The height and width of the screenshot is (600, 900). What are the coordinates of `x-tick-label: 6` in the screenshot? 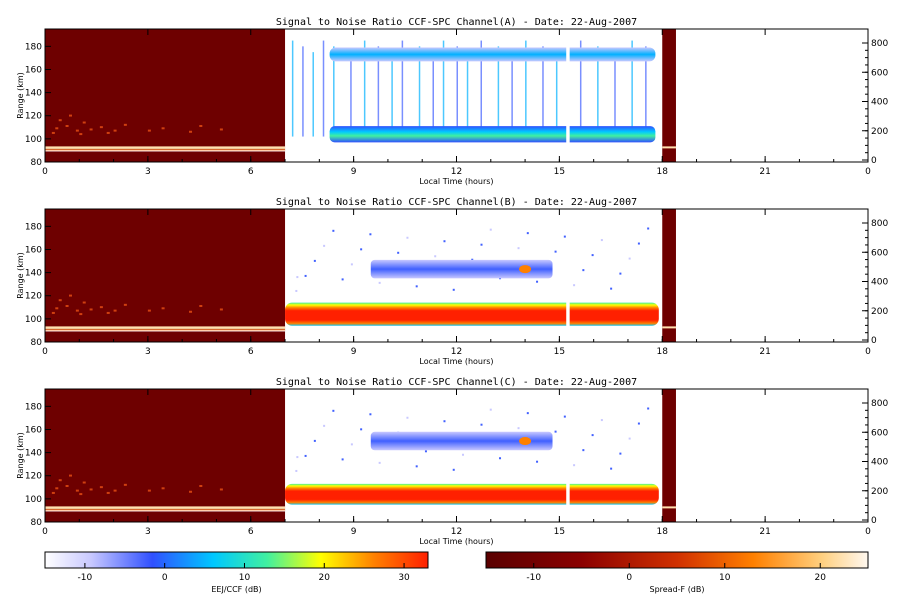 It's located at (251, 532).